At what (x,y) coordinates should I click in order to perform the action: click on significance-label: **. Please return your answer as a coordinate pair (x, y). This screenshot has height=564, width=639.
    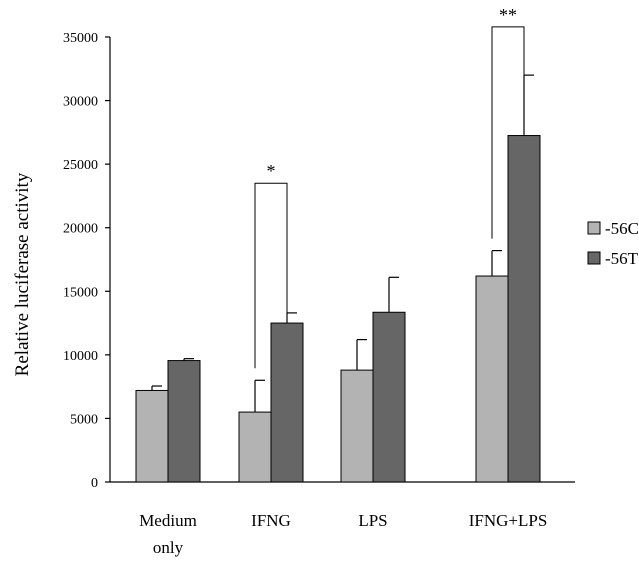
    Looking at the image, I should click on (508, 15).